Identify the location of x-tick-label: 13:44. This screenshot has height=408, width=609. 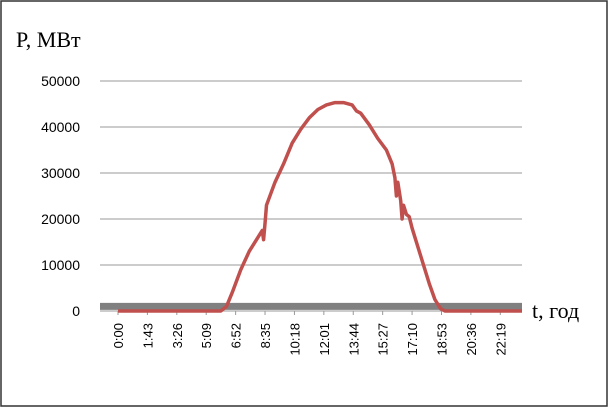
(353, 339).